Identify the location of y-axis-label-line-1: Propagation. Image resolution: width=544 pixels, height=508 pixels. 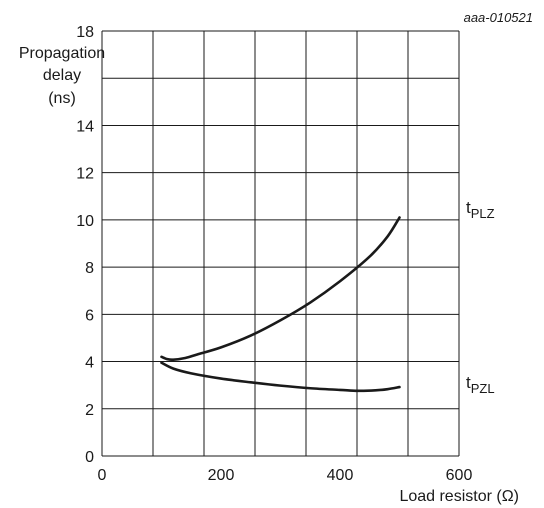
(62, 53).